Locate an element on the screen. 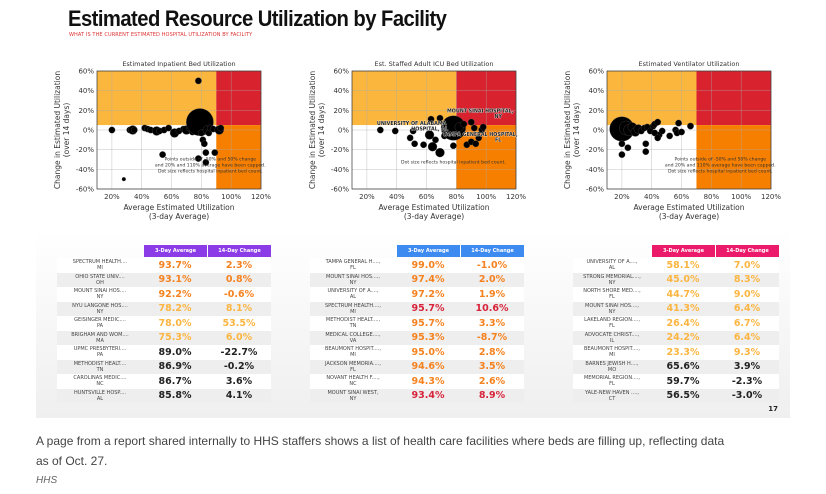 The image size is (826, 494). fourteen-day-change: 4.1% is located at coordinates (239, 396).